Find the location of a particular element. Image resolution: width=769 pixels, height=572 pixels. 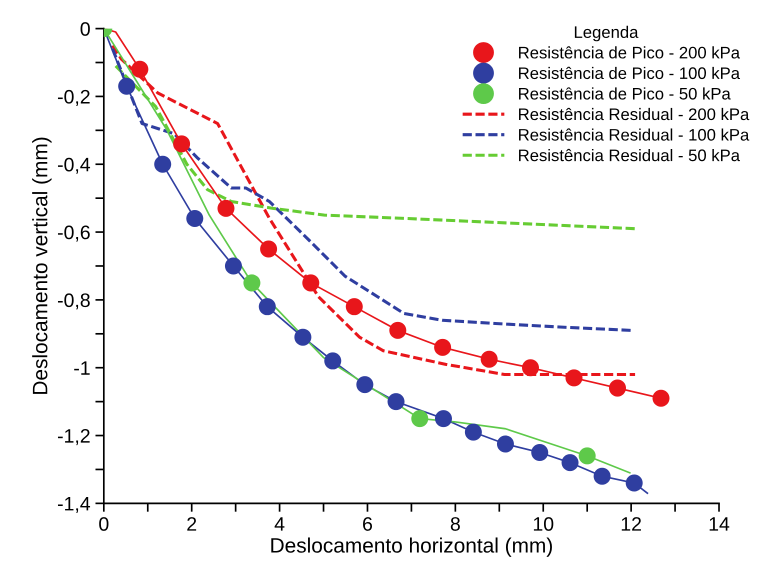

legend-title: Legenda is located at coordinates (606, 34).